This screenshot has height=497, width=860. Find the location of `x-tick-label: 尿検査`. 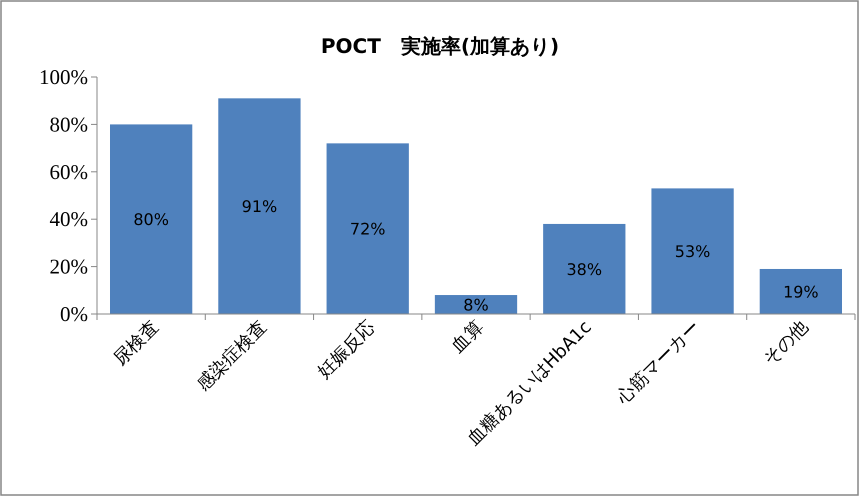

x-tick-label: 尿検査 is located at coordinates (136, 343).